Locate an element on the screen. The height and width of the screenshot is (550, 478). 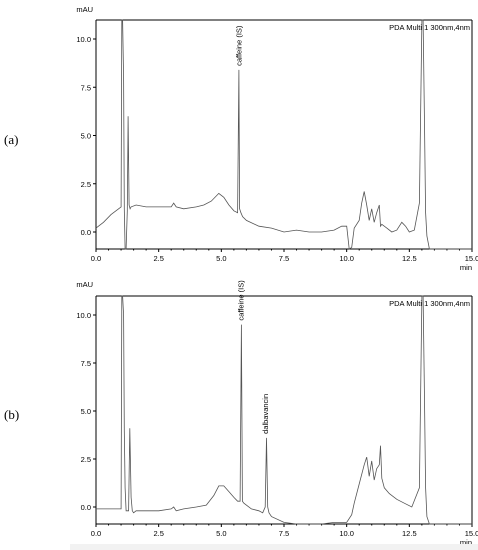
panel-b-x-tick-label: 15.0 is located at coordinates (471, 533).